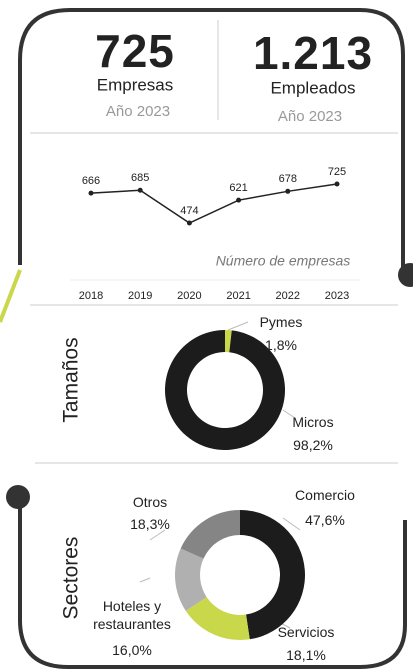 The height and width of the screenshot is (671, 413). I want to click on data-label: 678, so click(288, 179).